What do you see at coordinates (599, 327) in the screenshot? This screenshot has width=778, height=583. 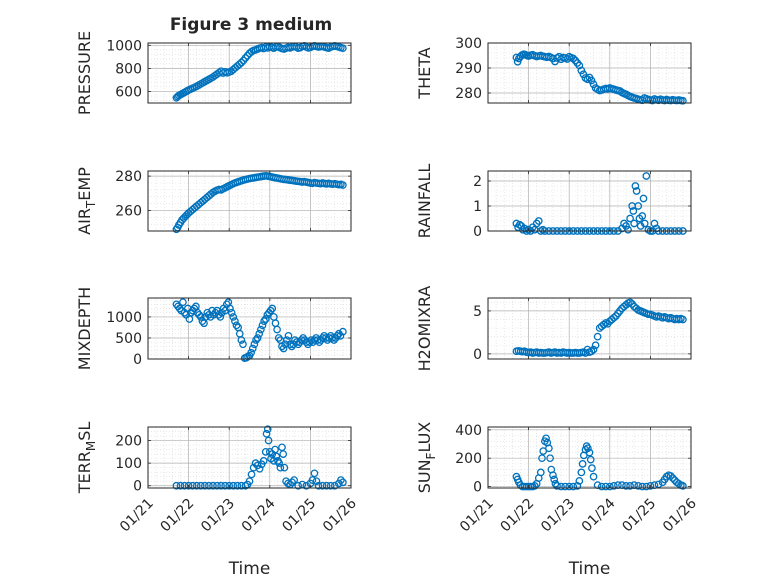 I see `h2omixra-series` at bounding box center [599, 327].